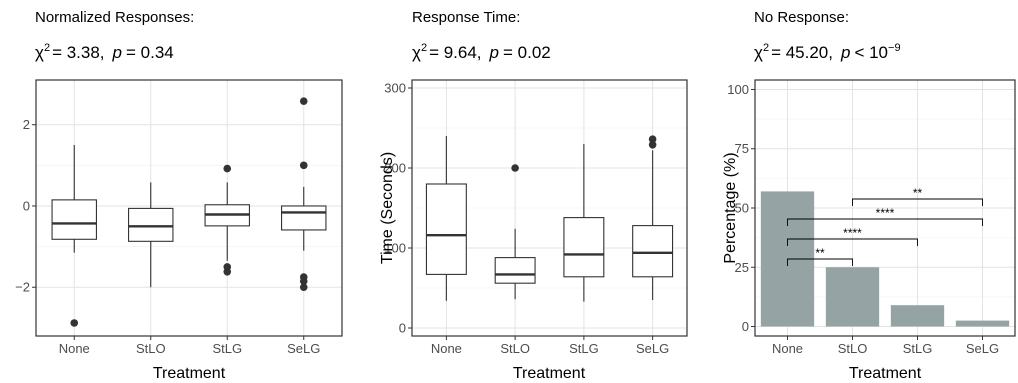 Image resolution: width=1018 pixels, height=383 pixels. I want to click on chi-value: = 45.20,, so click(802, 52).